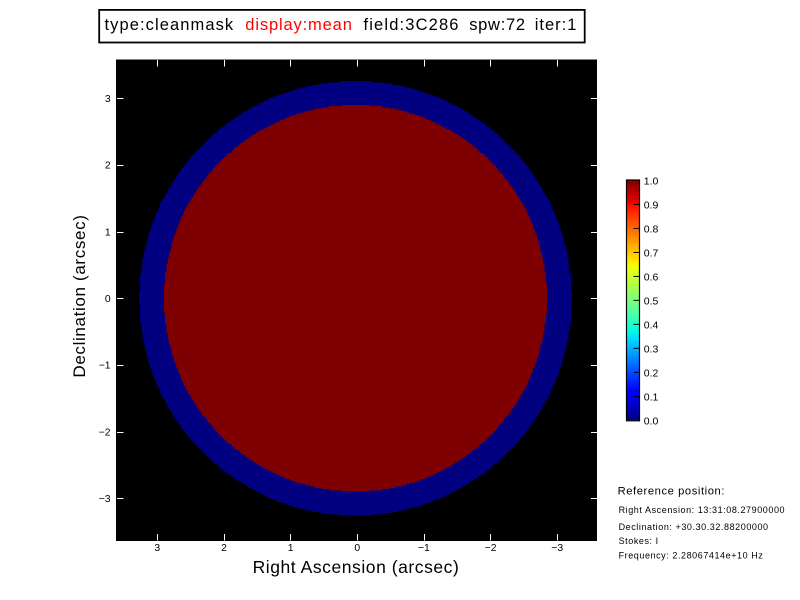  Describe the element at coordinates (651, 301) in the screenshot. I see `svg-text: 0.5` at that location.